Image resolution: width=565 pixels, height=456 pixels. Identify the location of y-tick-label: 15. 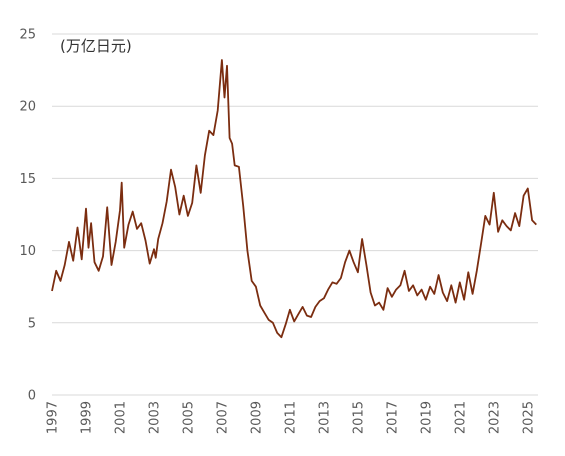
(27, 179).